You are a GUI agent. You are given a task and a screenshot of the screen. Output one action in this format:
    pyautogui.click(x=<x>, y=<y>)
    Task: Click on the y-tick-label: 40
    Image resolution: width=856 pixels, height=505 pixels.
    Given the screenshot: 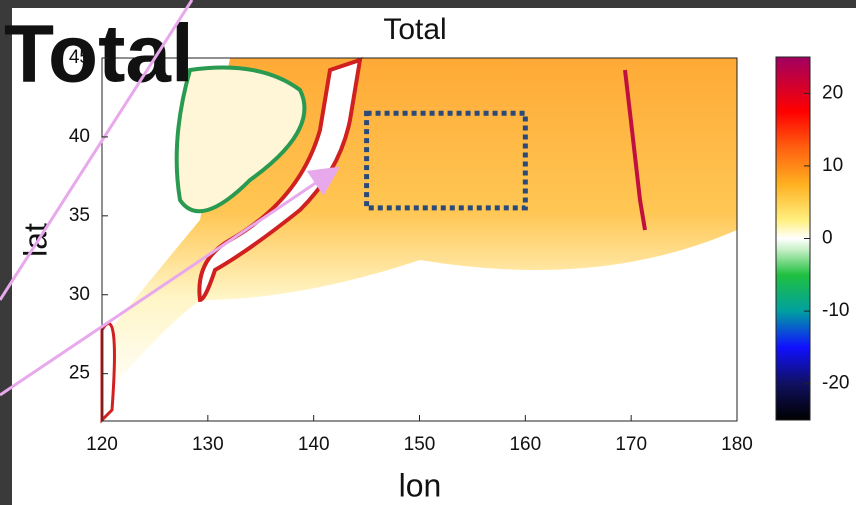 What is the action you would take?
    pyautogui.click(x=79, y=136)
    